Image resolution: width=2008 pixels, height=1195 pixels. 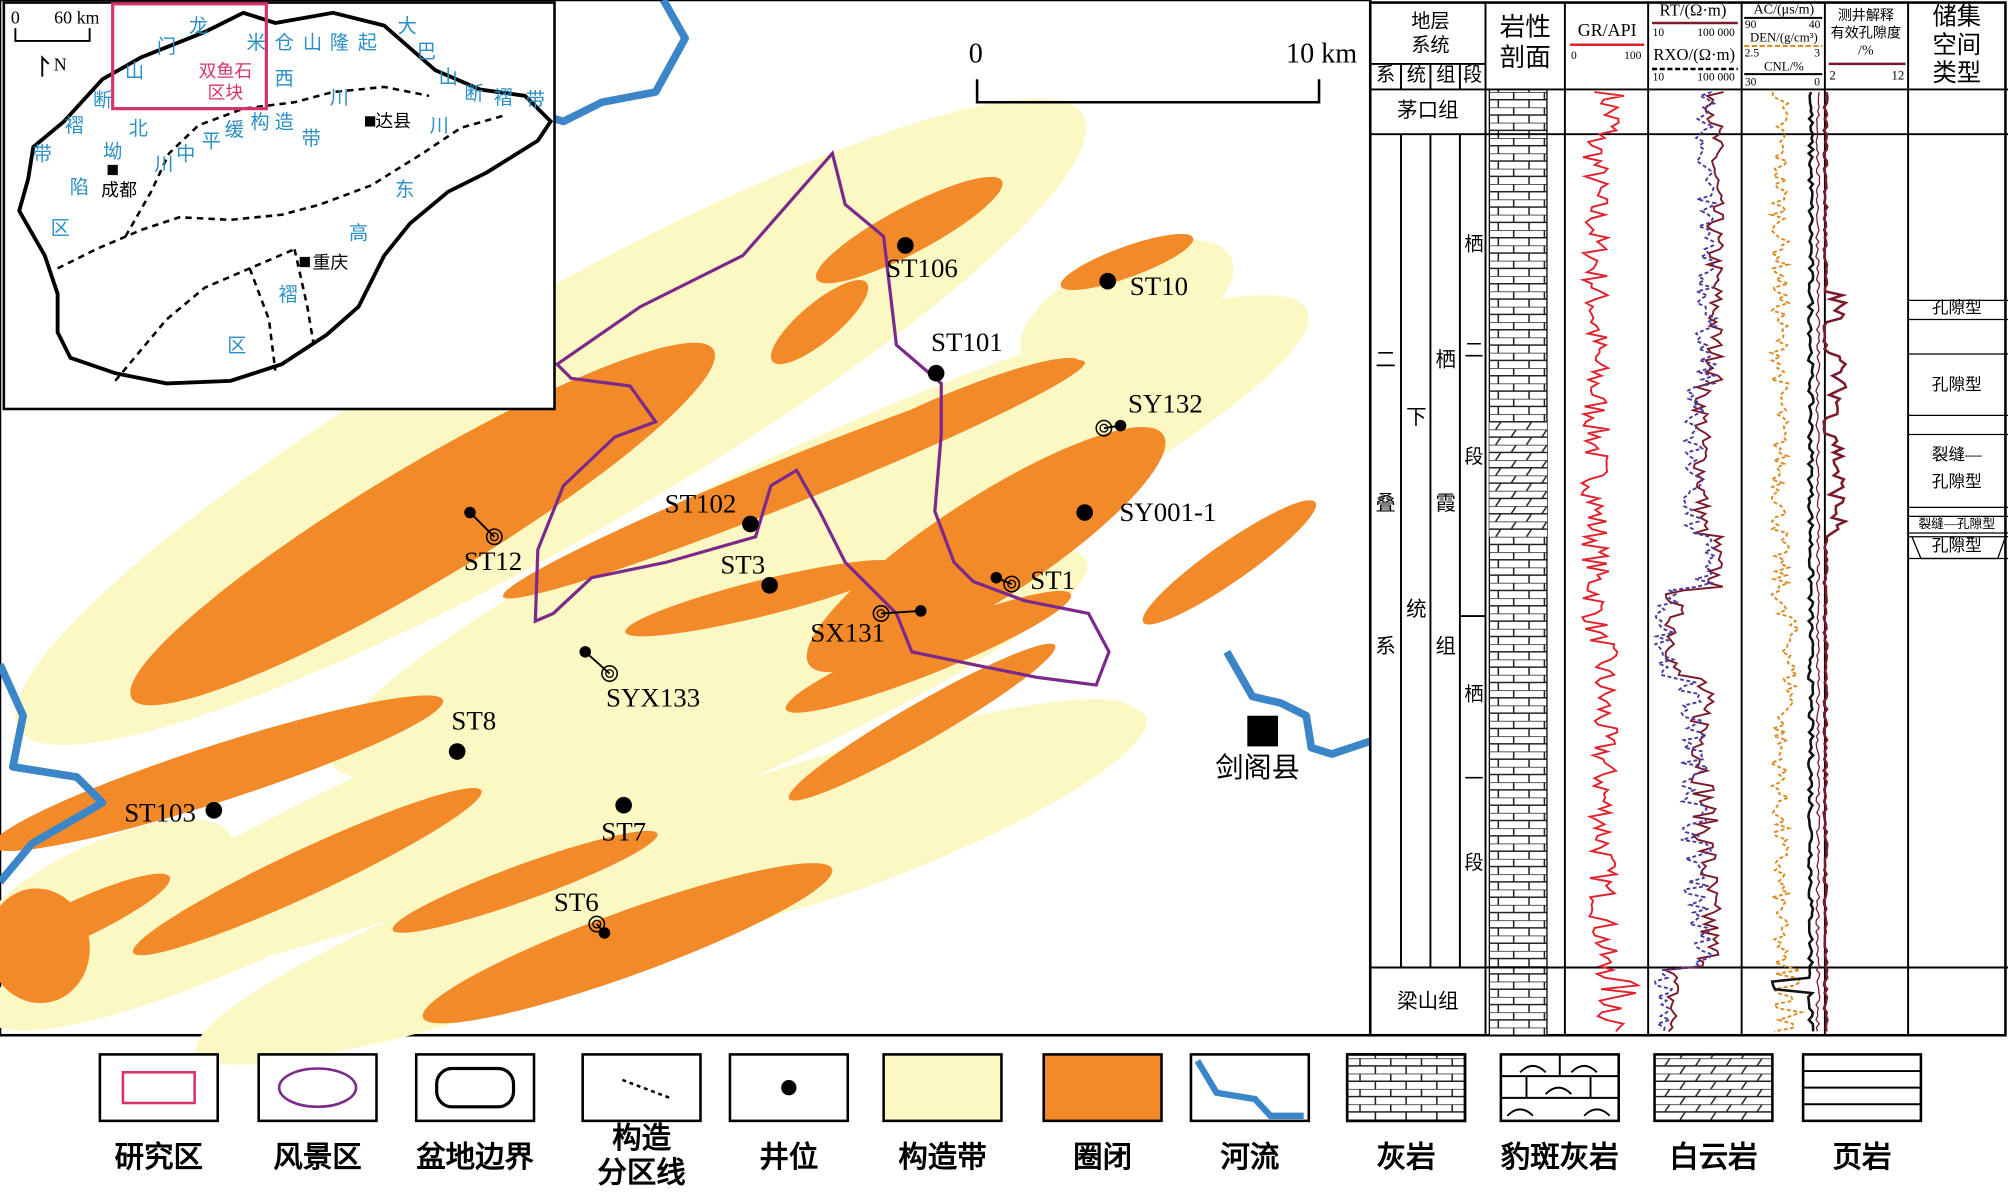 What do you see at coordinates (1633, 56) in the screenshot?
I see `log-range: 100` at bounding box center [1633, 56].